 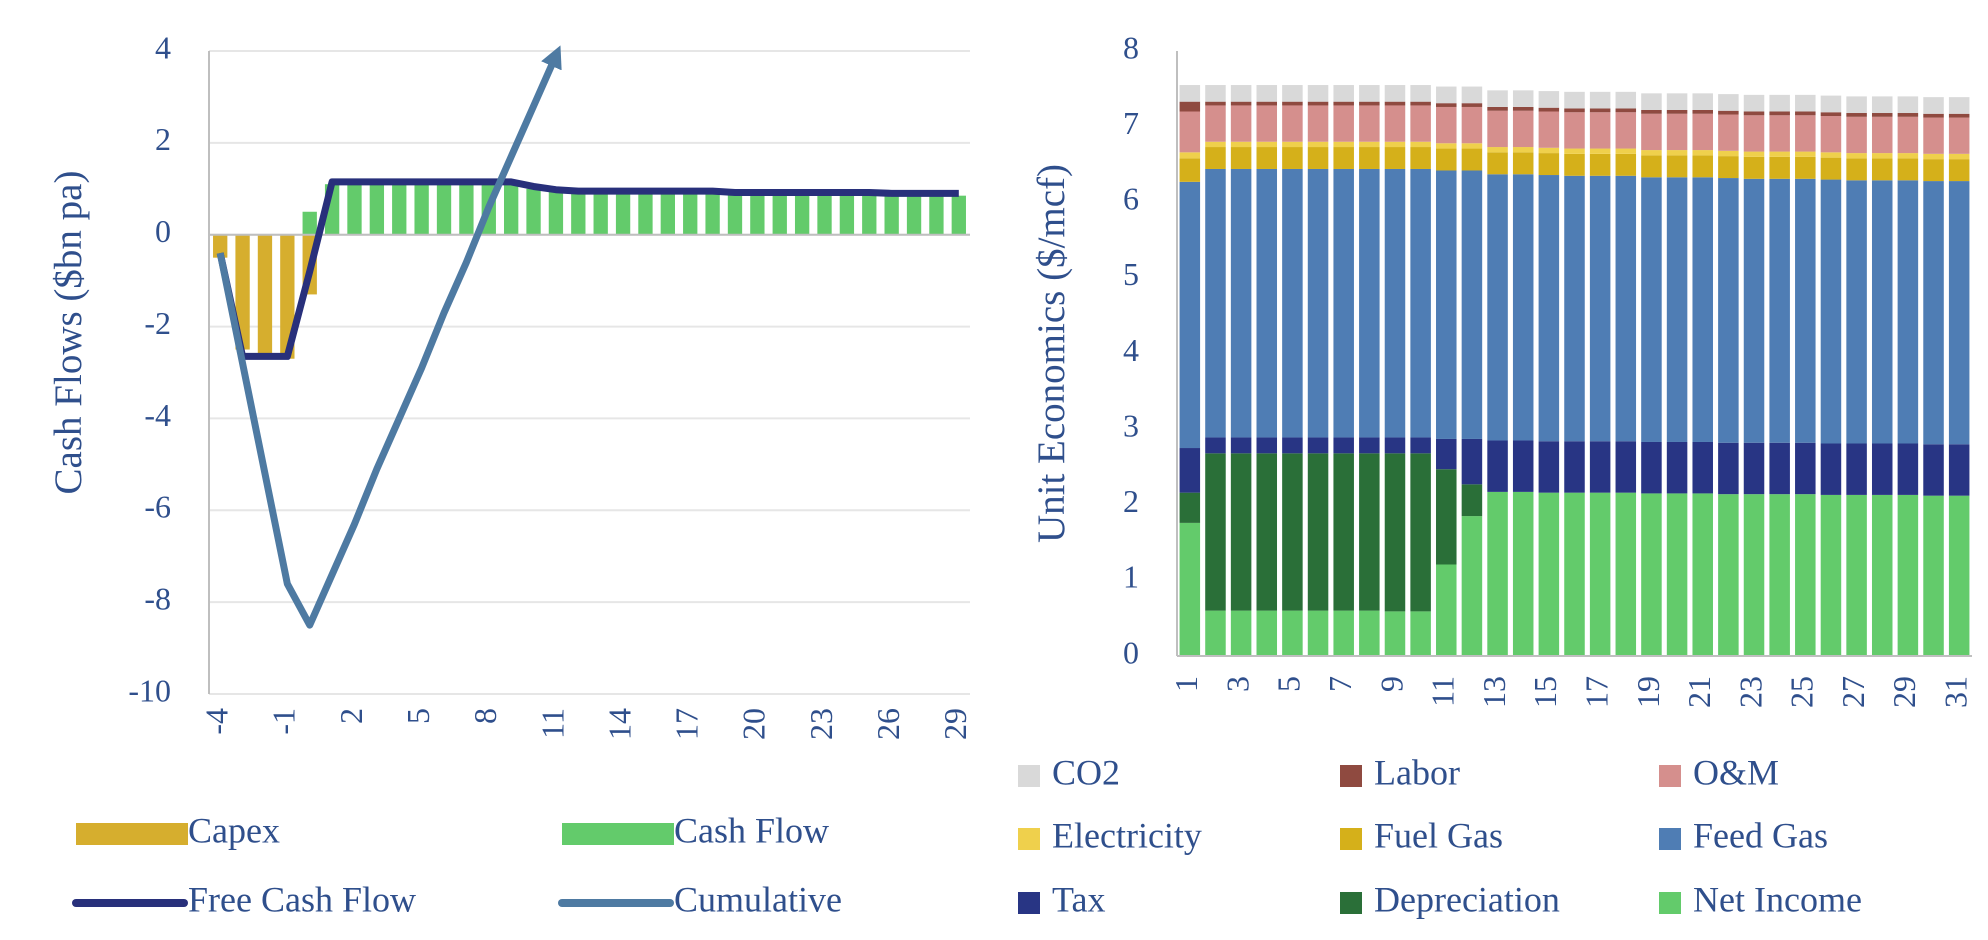 I want to click on legend-label: CO2, so click(x=1086, y=772).